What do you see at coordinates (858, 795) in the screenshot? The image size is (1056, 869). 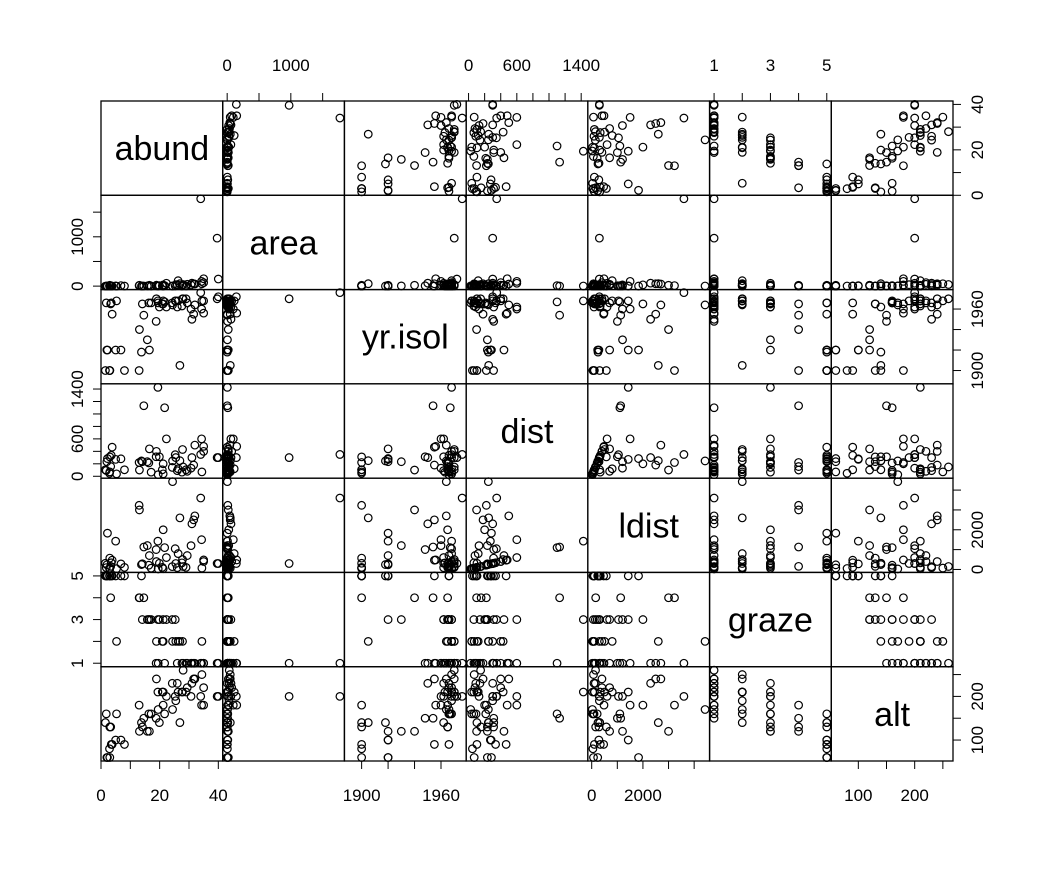 I see `x-tick-label: 100` at bounding box center [858, 795].